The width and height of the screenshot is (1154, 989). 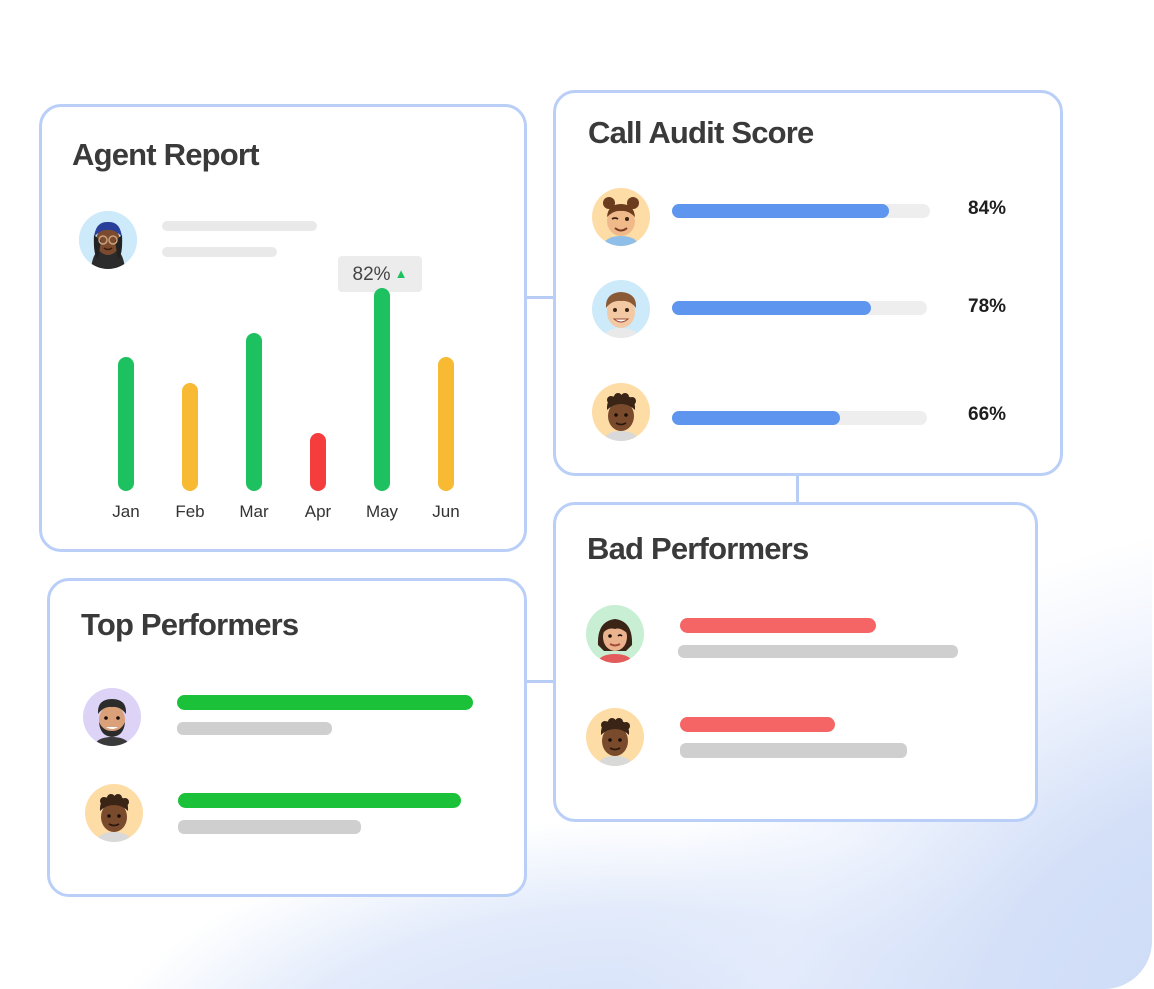 I want to click on chart-label-mar: Mar, so click(x=254, y=511).